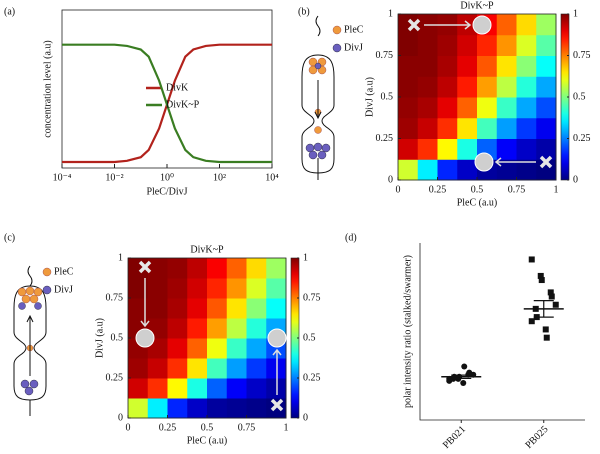  I want to click on chart-title: DivK~P, so click(477, 5).